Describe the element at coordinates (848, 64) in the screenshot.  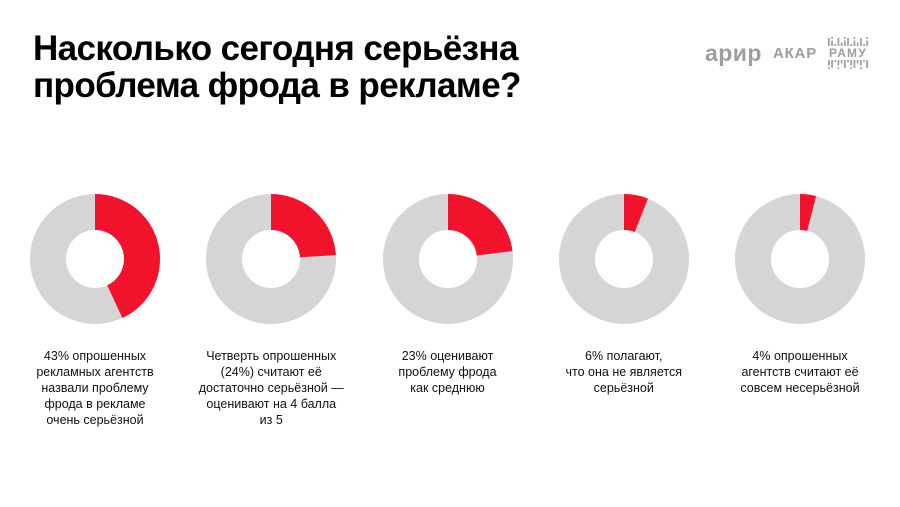
I see `ramu-dashes-bottom-icon` at that location.